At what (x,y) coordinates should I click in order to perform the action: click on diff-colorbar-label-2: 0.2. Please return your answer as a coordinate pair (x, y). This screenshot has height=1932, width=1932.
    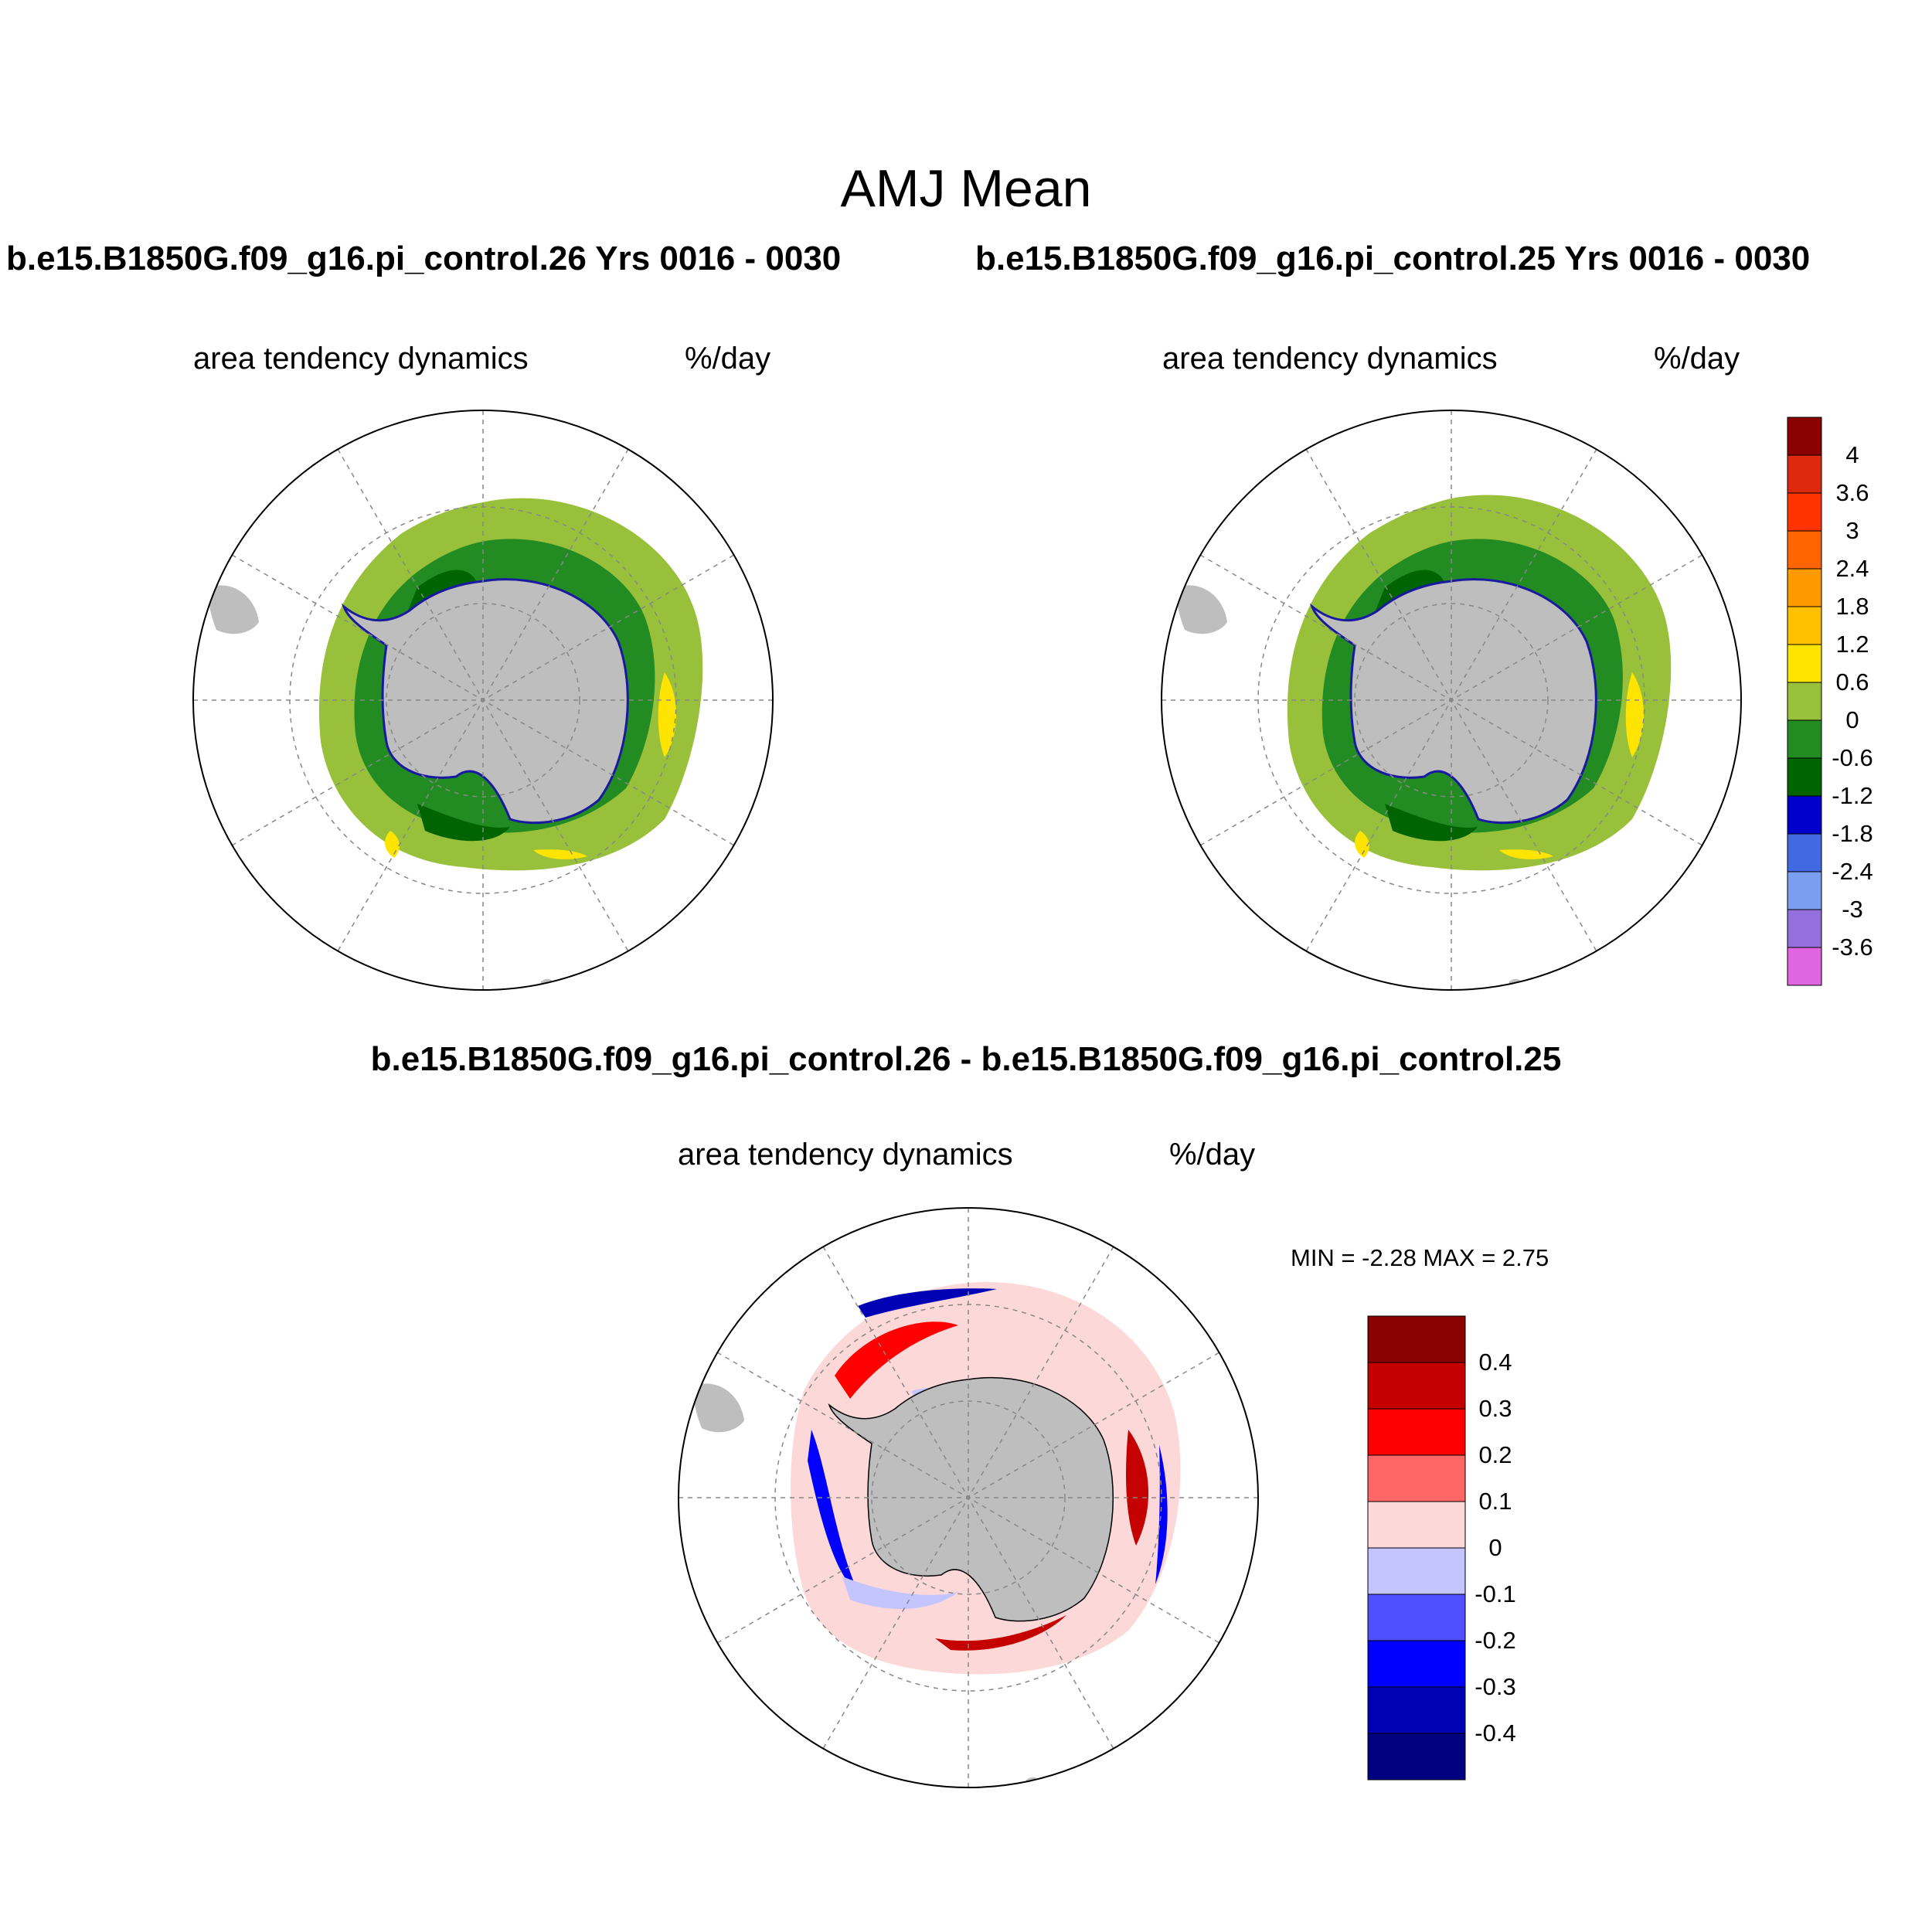
    Looking at the image, I should click on (1495, 1454).